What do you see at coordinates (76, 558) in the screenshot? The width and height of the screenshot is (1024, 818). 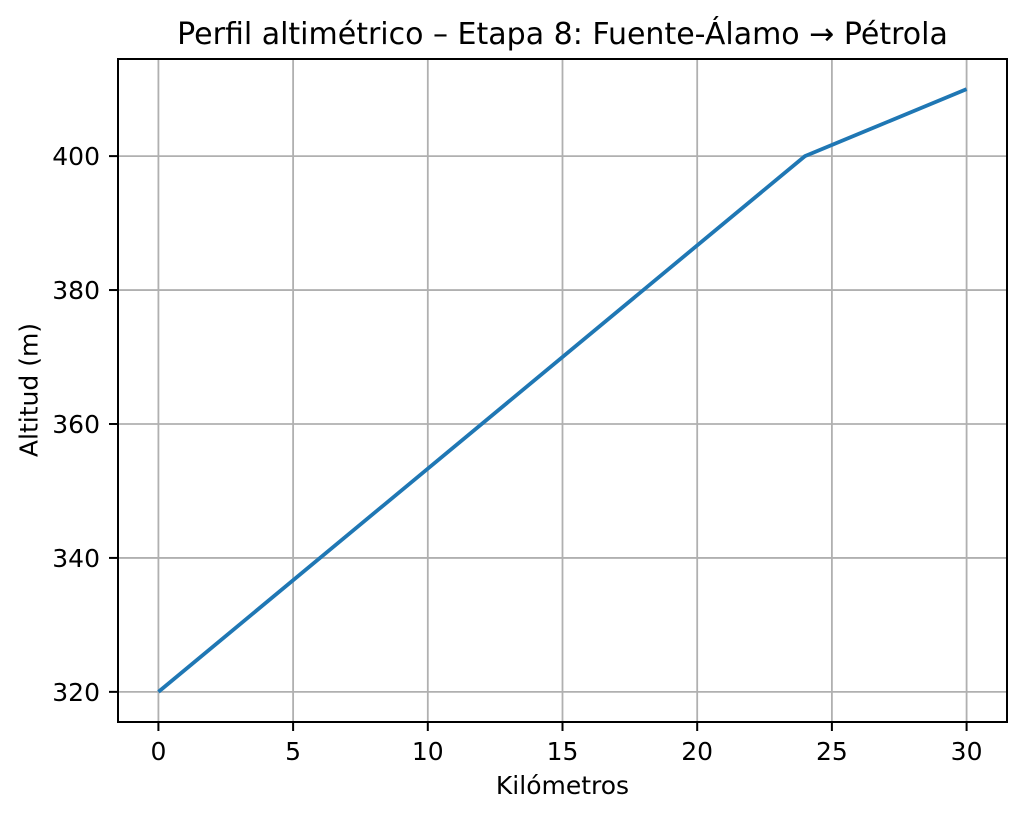 I see `y-tick-label: 340` at bounding box center [76, 558].